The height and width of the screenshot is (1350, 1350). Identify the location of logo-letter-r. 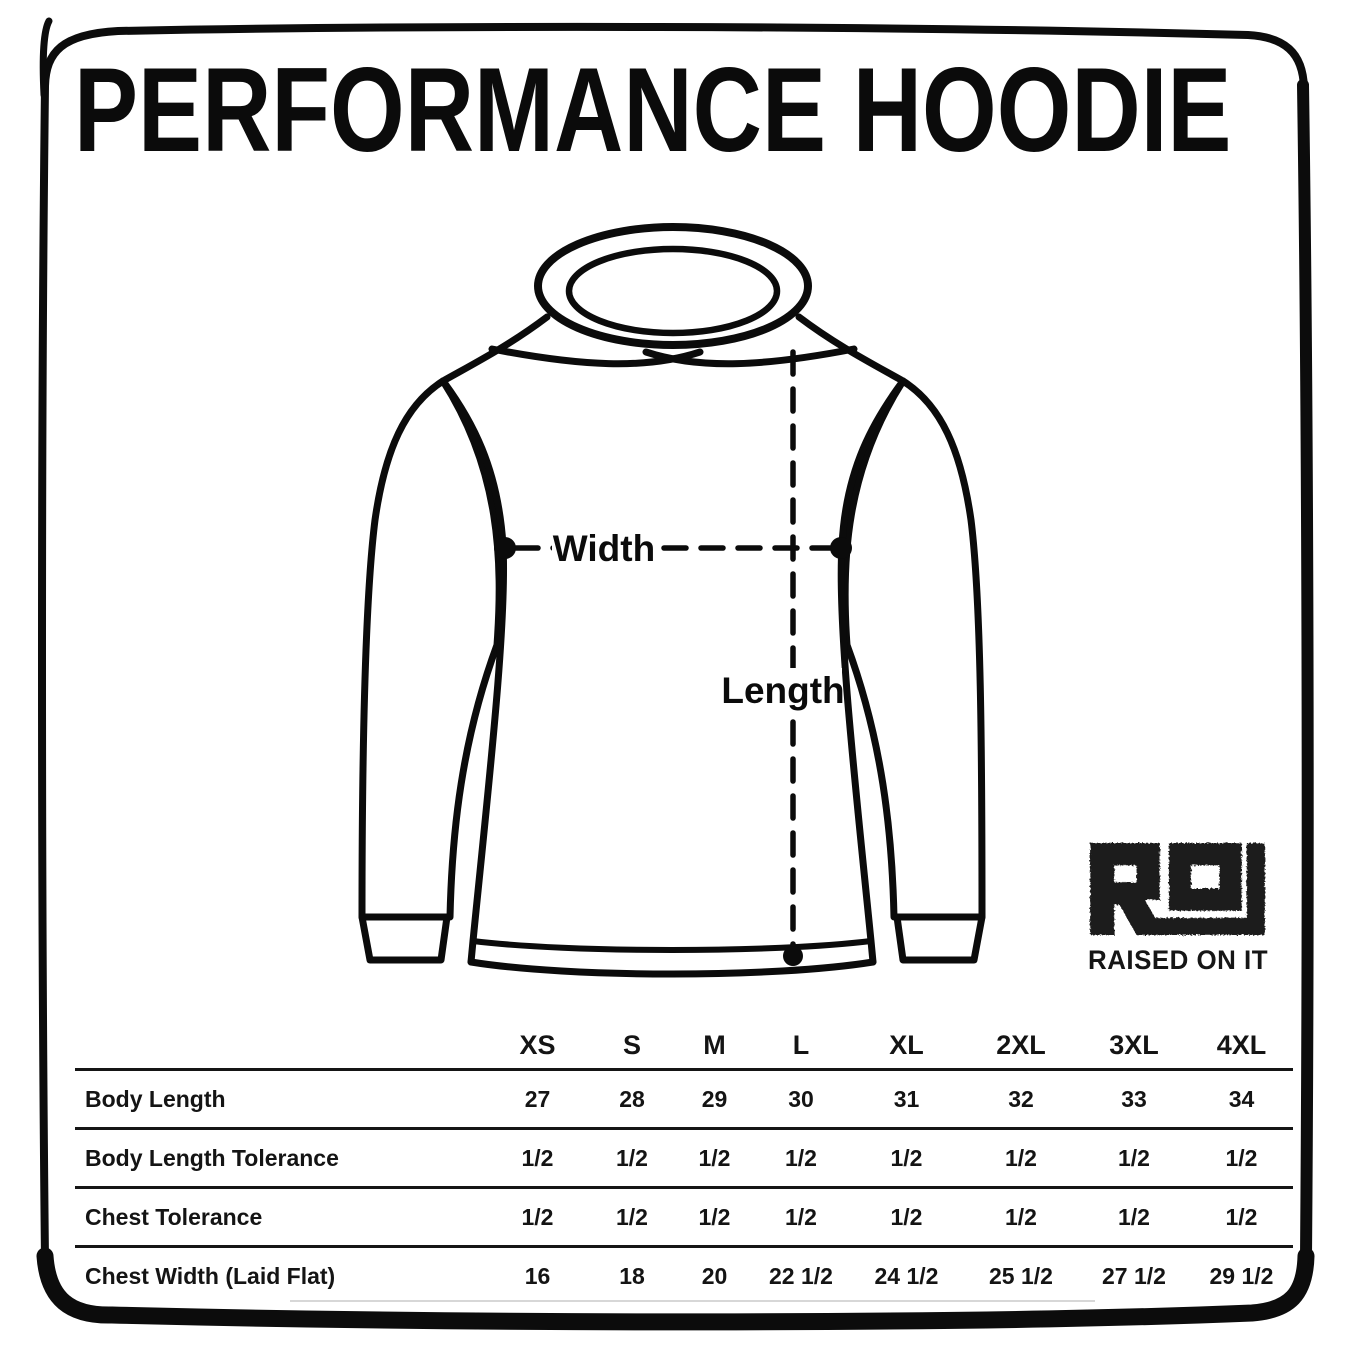
(1127, 889).